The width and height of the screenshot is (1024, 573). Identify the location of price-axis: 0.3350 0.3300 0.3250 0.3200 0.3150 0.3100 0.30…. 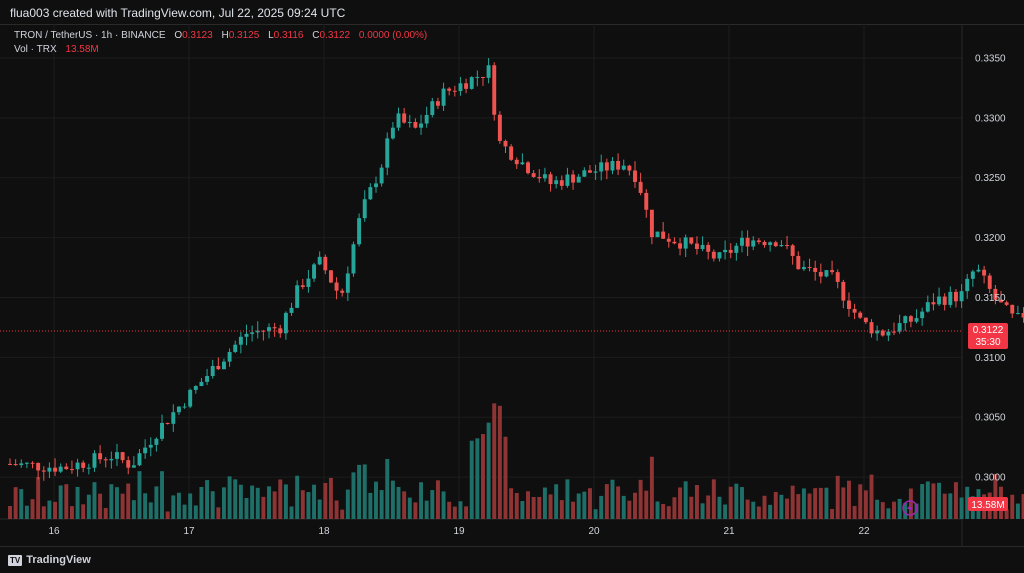
(990, 268).